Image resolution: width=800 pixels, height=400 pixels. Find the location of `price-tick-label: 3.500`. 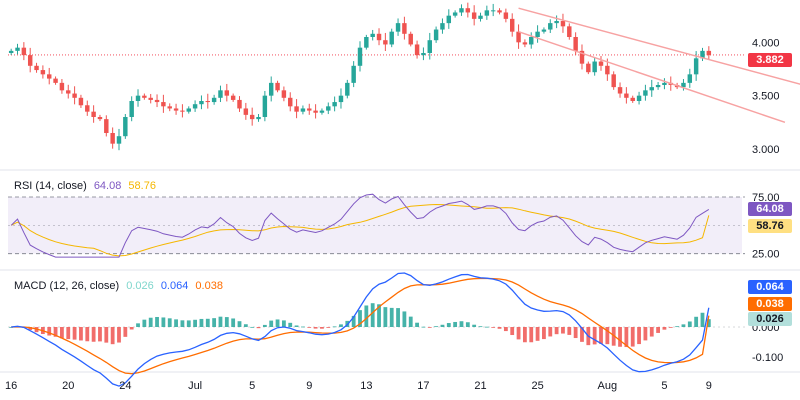

price-tick-label: 3.500 is located at coordinates (766, 97).